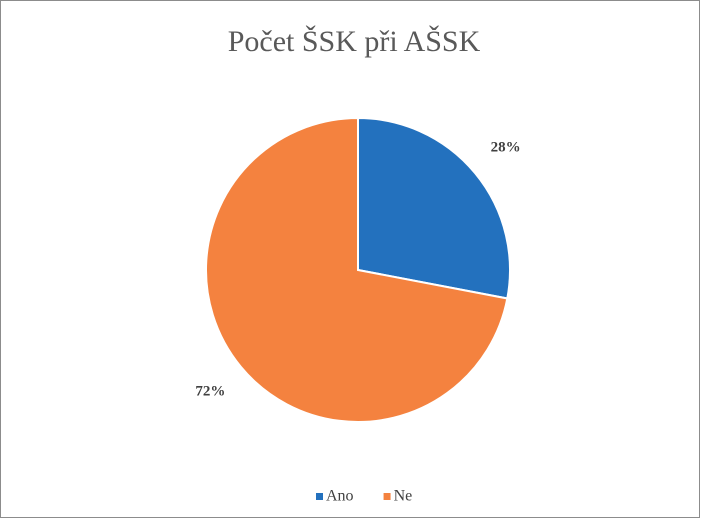 The image size is (701, 519). What do you see at coordinates (403, 496) in the screenshot?
I see `legend-label: Ne` at bounding box center [403, 496].